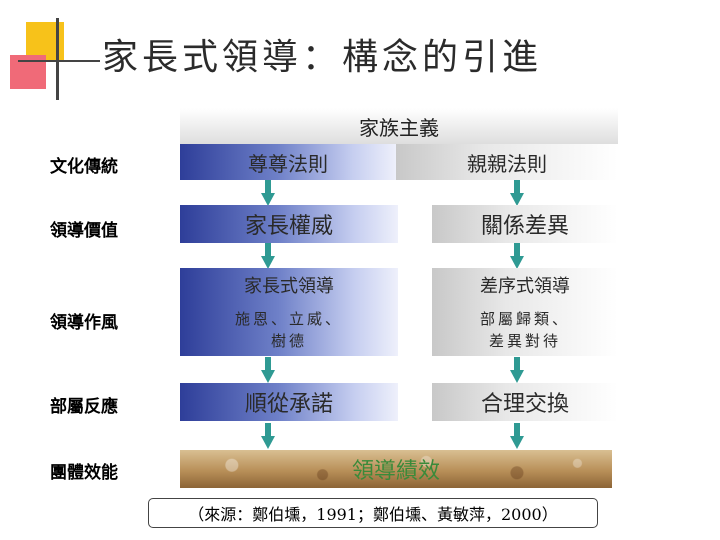  Describe the element at coordinates (396, 469) in the screenshot. I see `box-leadership-performance: 領導績效` at that location.